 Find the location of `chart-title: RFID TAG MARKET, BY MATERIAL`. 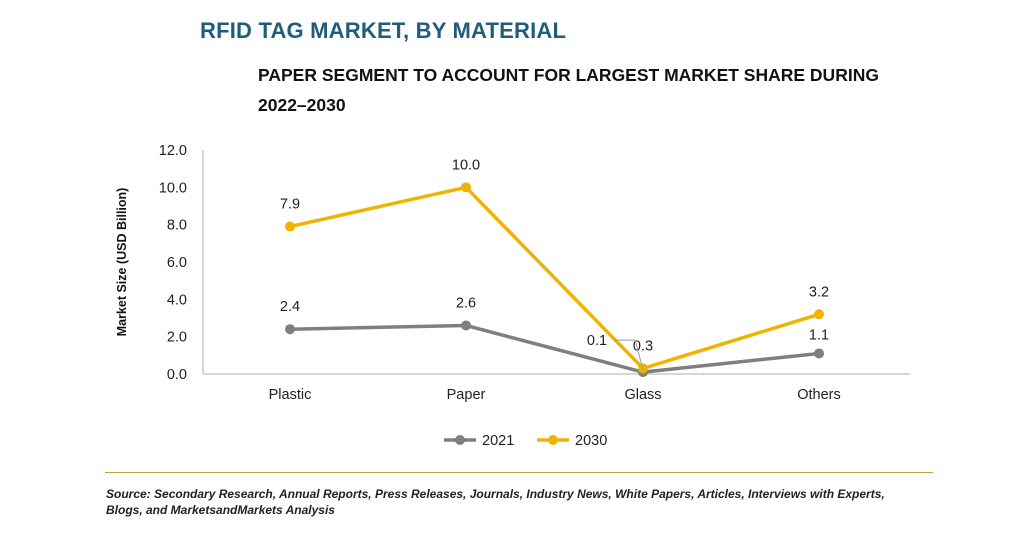

chart-title: RFID TAG MARKET, BY MATERIAL is located at coordinates (383, 30).